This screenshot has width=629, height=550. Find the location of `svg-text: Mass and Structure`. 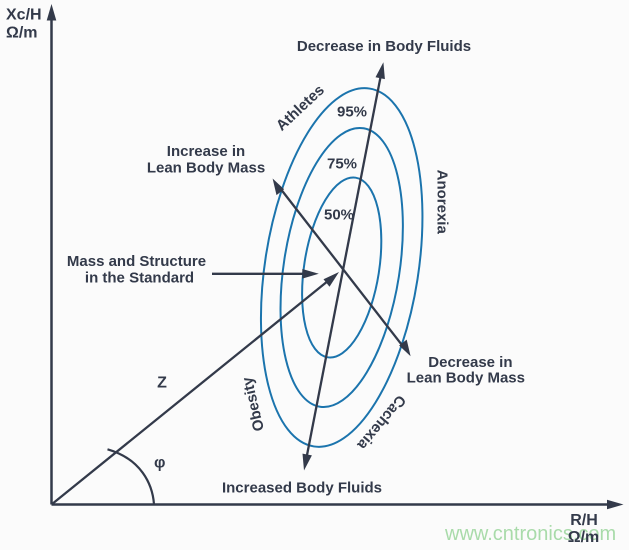

svg-text: Mass and Structure is located at coordinates (136, 261).